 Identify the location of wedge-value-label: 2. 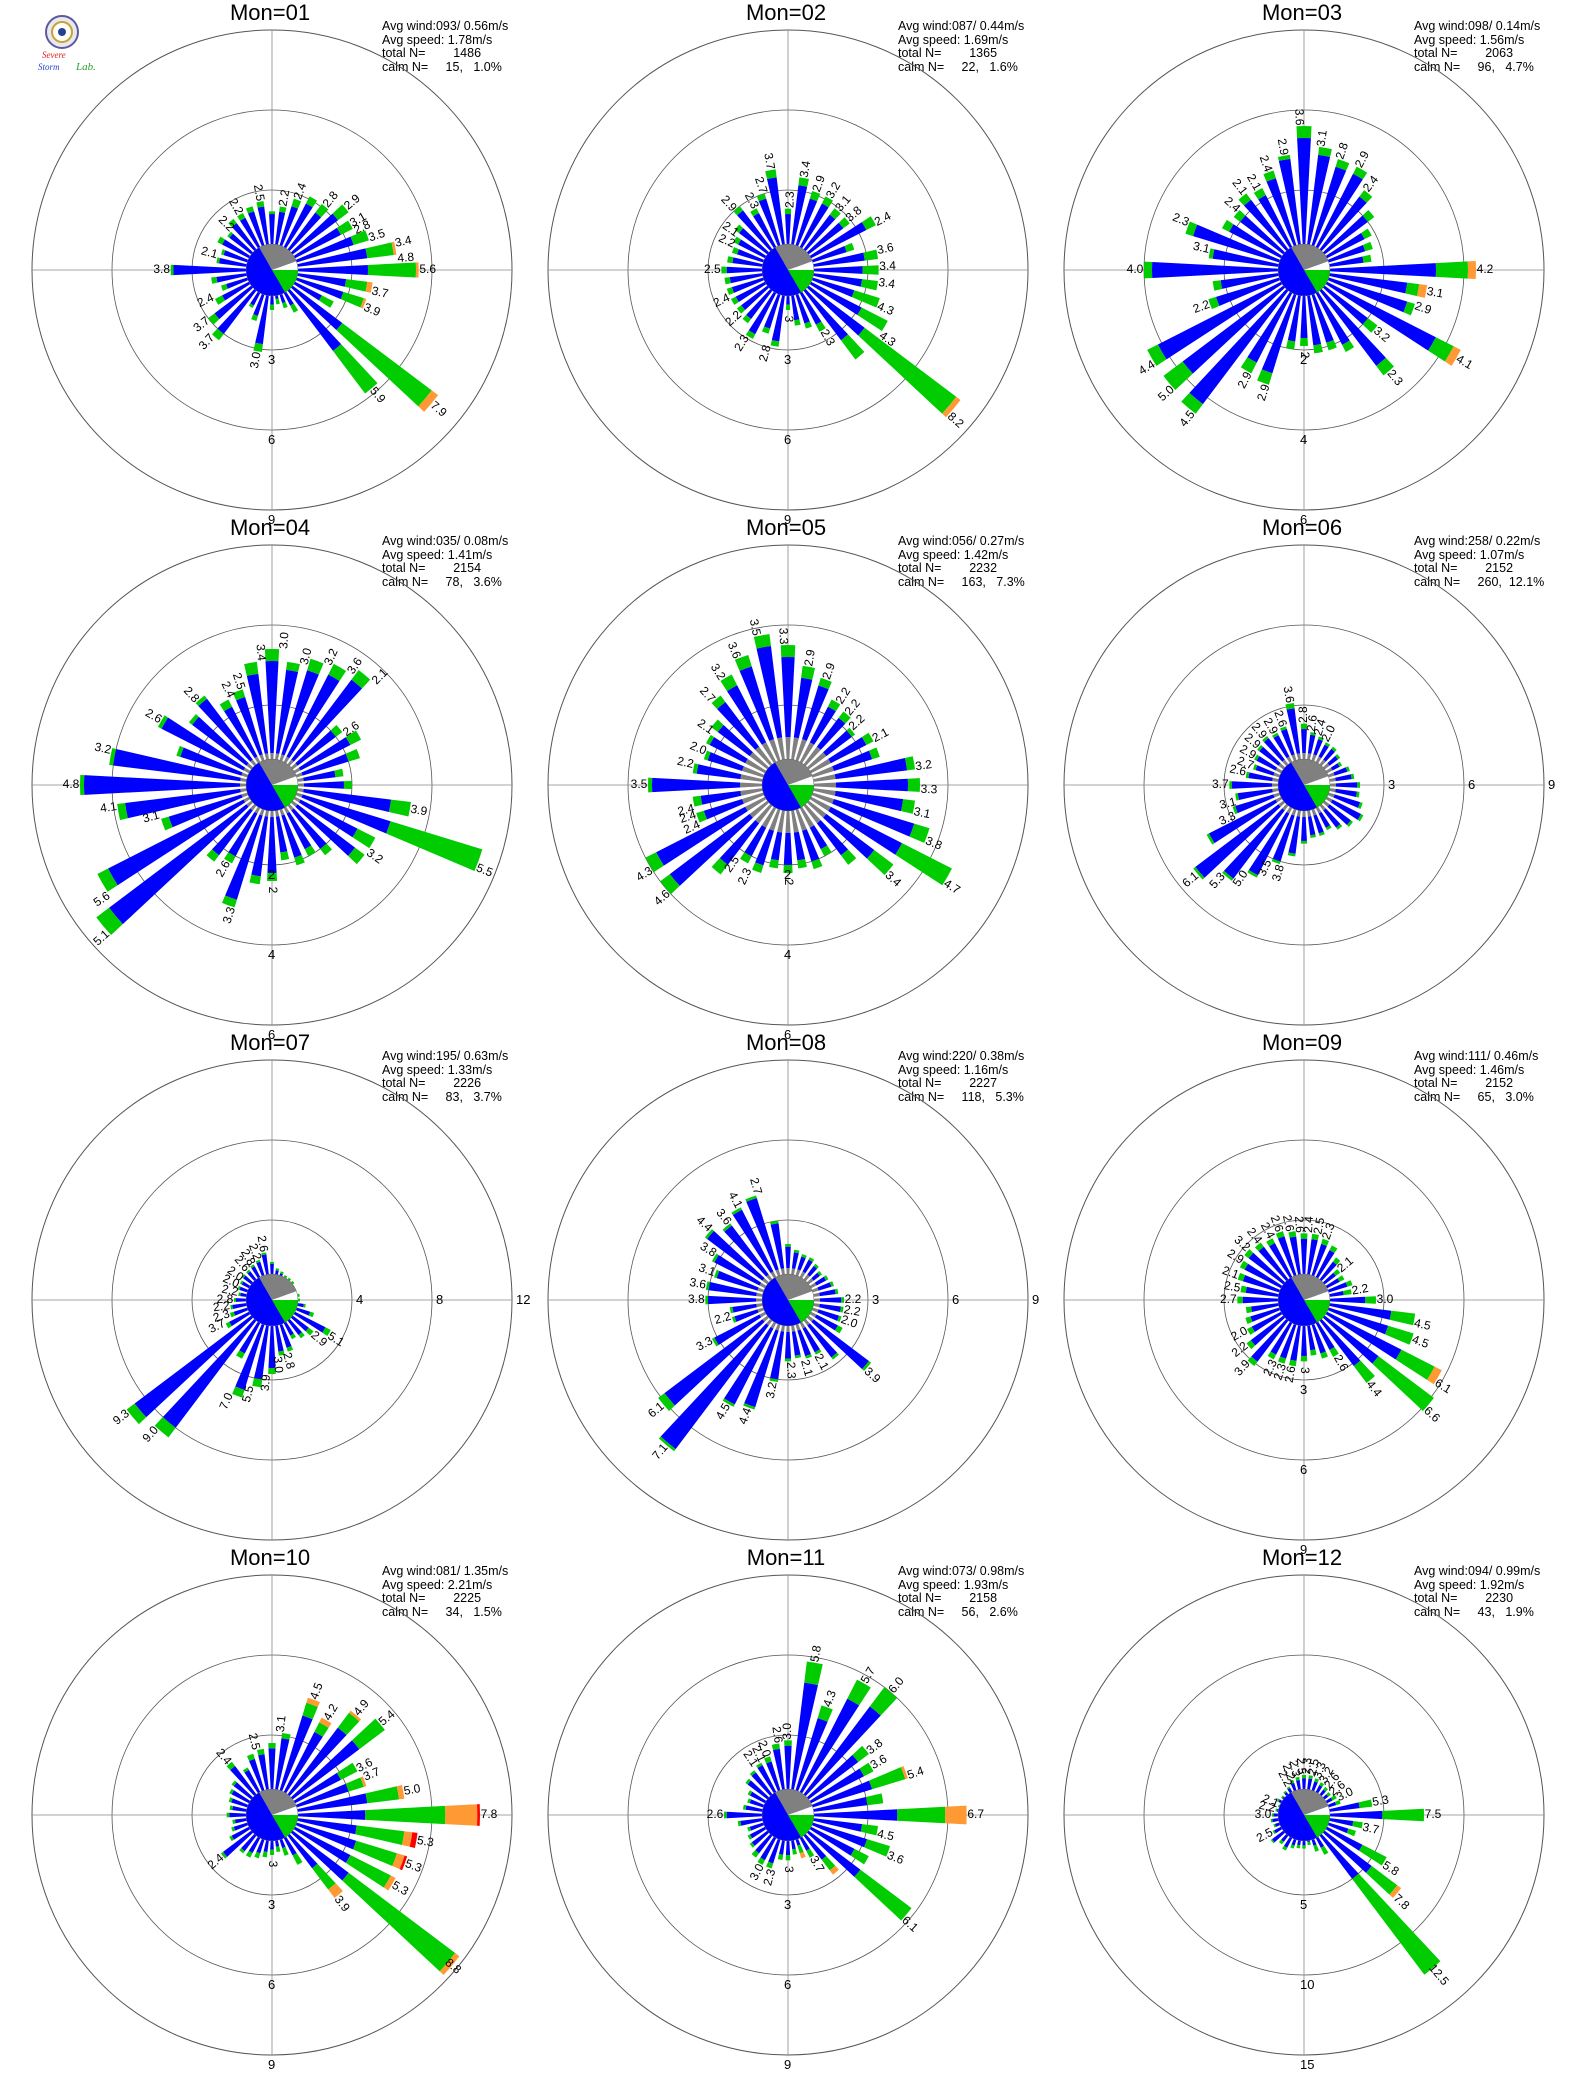
(273, 890).